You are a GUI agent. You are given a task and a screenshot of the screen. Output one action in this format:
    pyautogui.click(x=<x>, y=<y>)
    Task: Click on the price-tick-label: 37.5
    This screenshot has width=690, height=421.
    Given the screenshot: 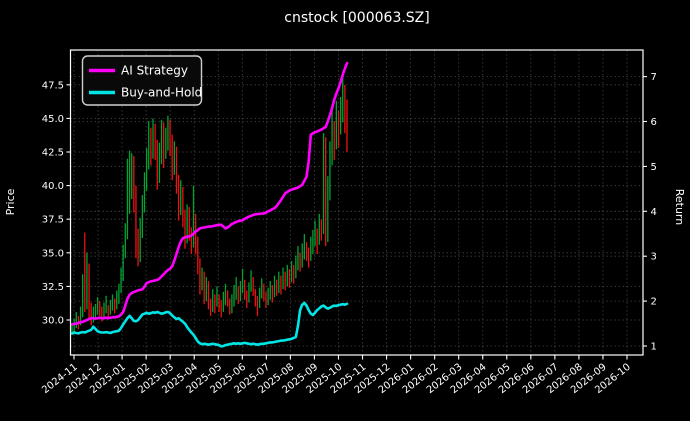 What is the action you would take?
    pyautogui.click(x=53, y=220)
    